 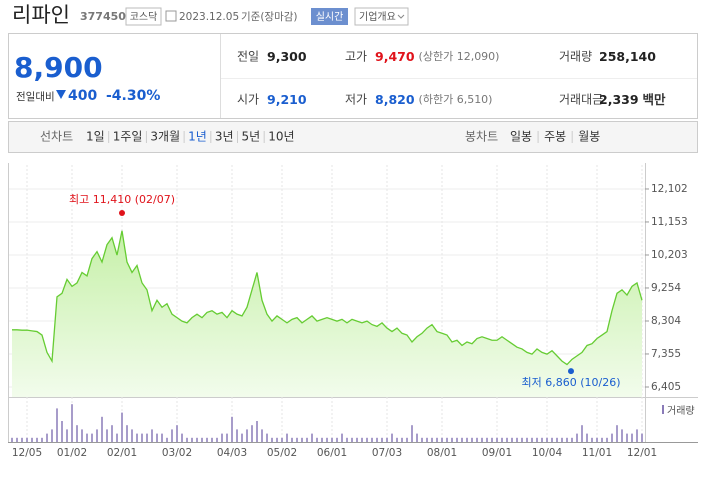 What do you see at coordinates (177, 453) in the screenshot?
I see `x-tick-label: 03/02` at bounding box center [177, 453].